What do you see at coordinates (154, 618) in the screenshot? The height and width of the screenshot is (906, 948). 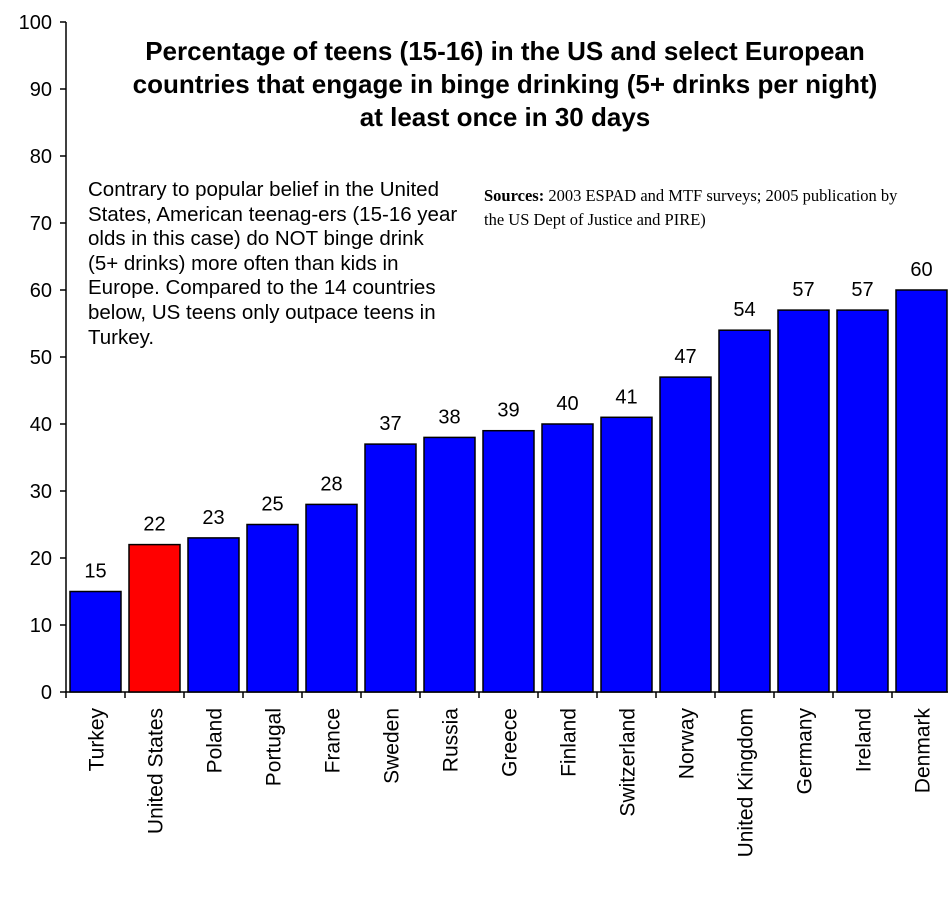 I see `bar-united-states` at bounding box center [154, 618].